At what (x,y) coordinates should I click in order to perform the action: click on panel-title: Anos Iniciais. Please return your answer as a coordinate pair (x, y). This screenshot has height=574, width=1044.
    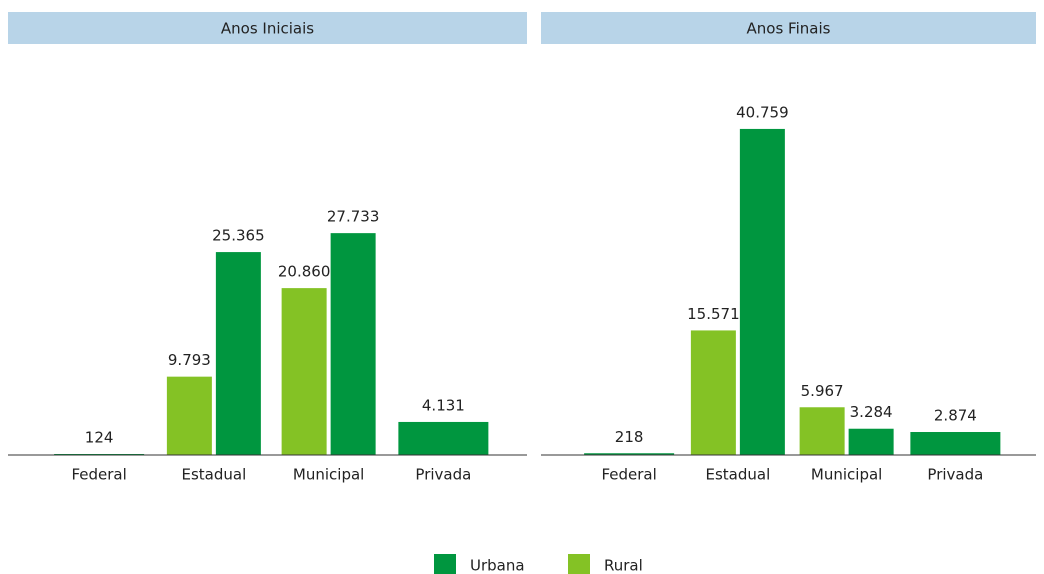
    Looking at the image, I should click on (267, 29).